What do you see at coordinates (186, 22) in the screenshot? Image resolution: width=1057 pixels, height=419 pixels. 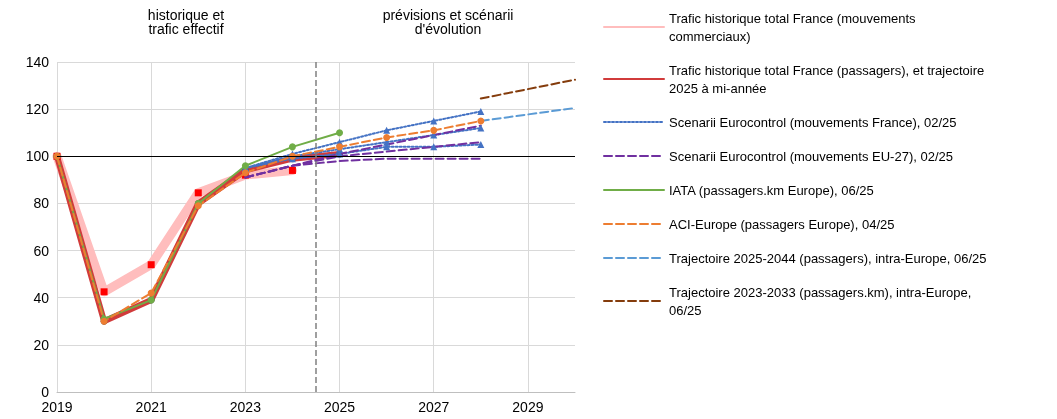 I see `text: historique et trafic effectif` at bounding box center [186, 22].